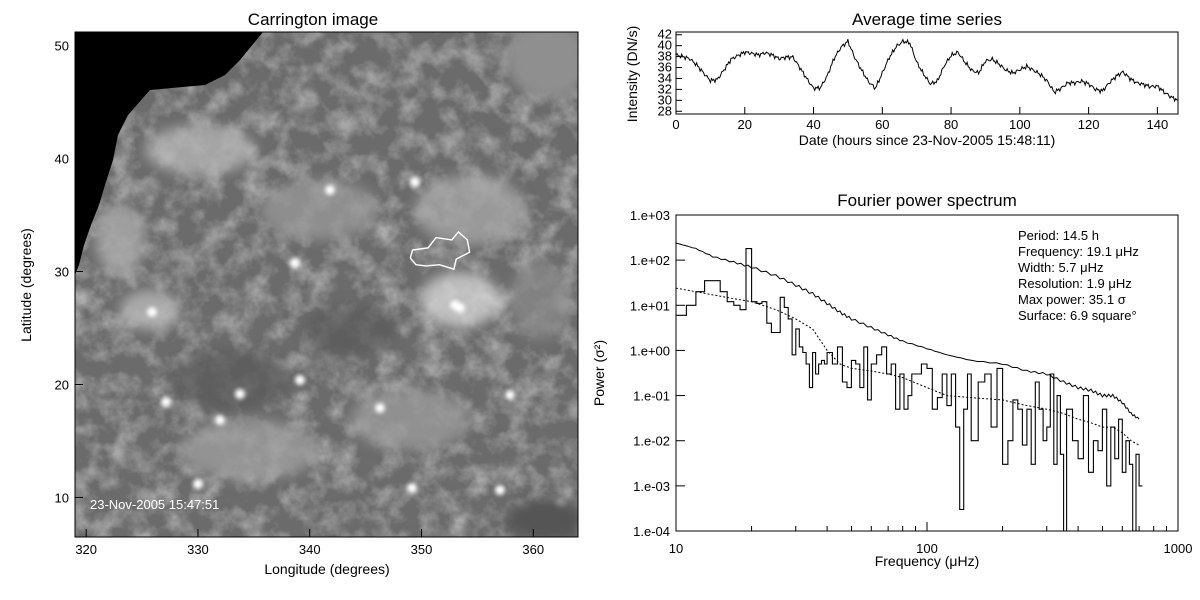 This screenshot has width=1200, height=600. What do you see at coordinates (198, 549) in the screenshot?
I see `carrington-x-tick-label: 330` at bounding box center [198, 549].